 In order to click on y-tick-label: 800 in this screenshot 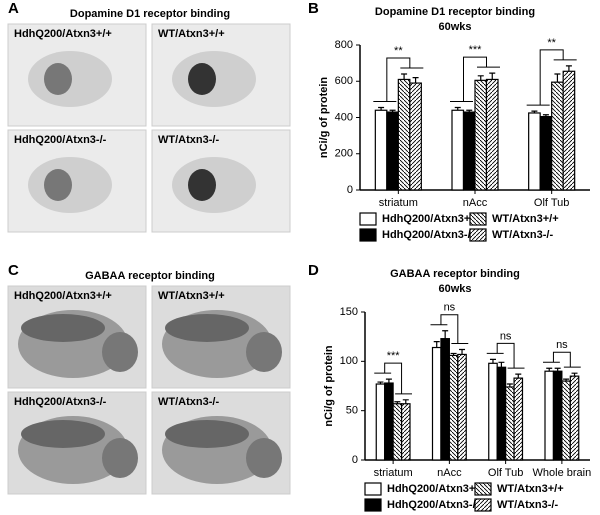, I will do `click(344, 45)`.